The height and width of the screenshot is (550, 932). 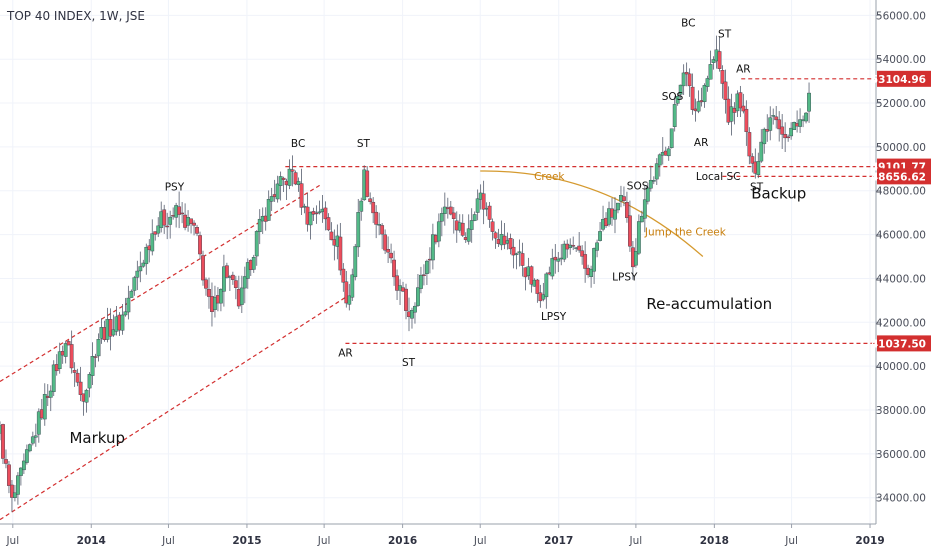 What do you see at coordinates (898, 344) in the screenshot?
I see `price-badge-label: 41037.50` at bounding box center [898, 344].